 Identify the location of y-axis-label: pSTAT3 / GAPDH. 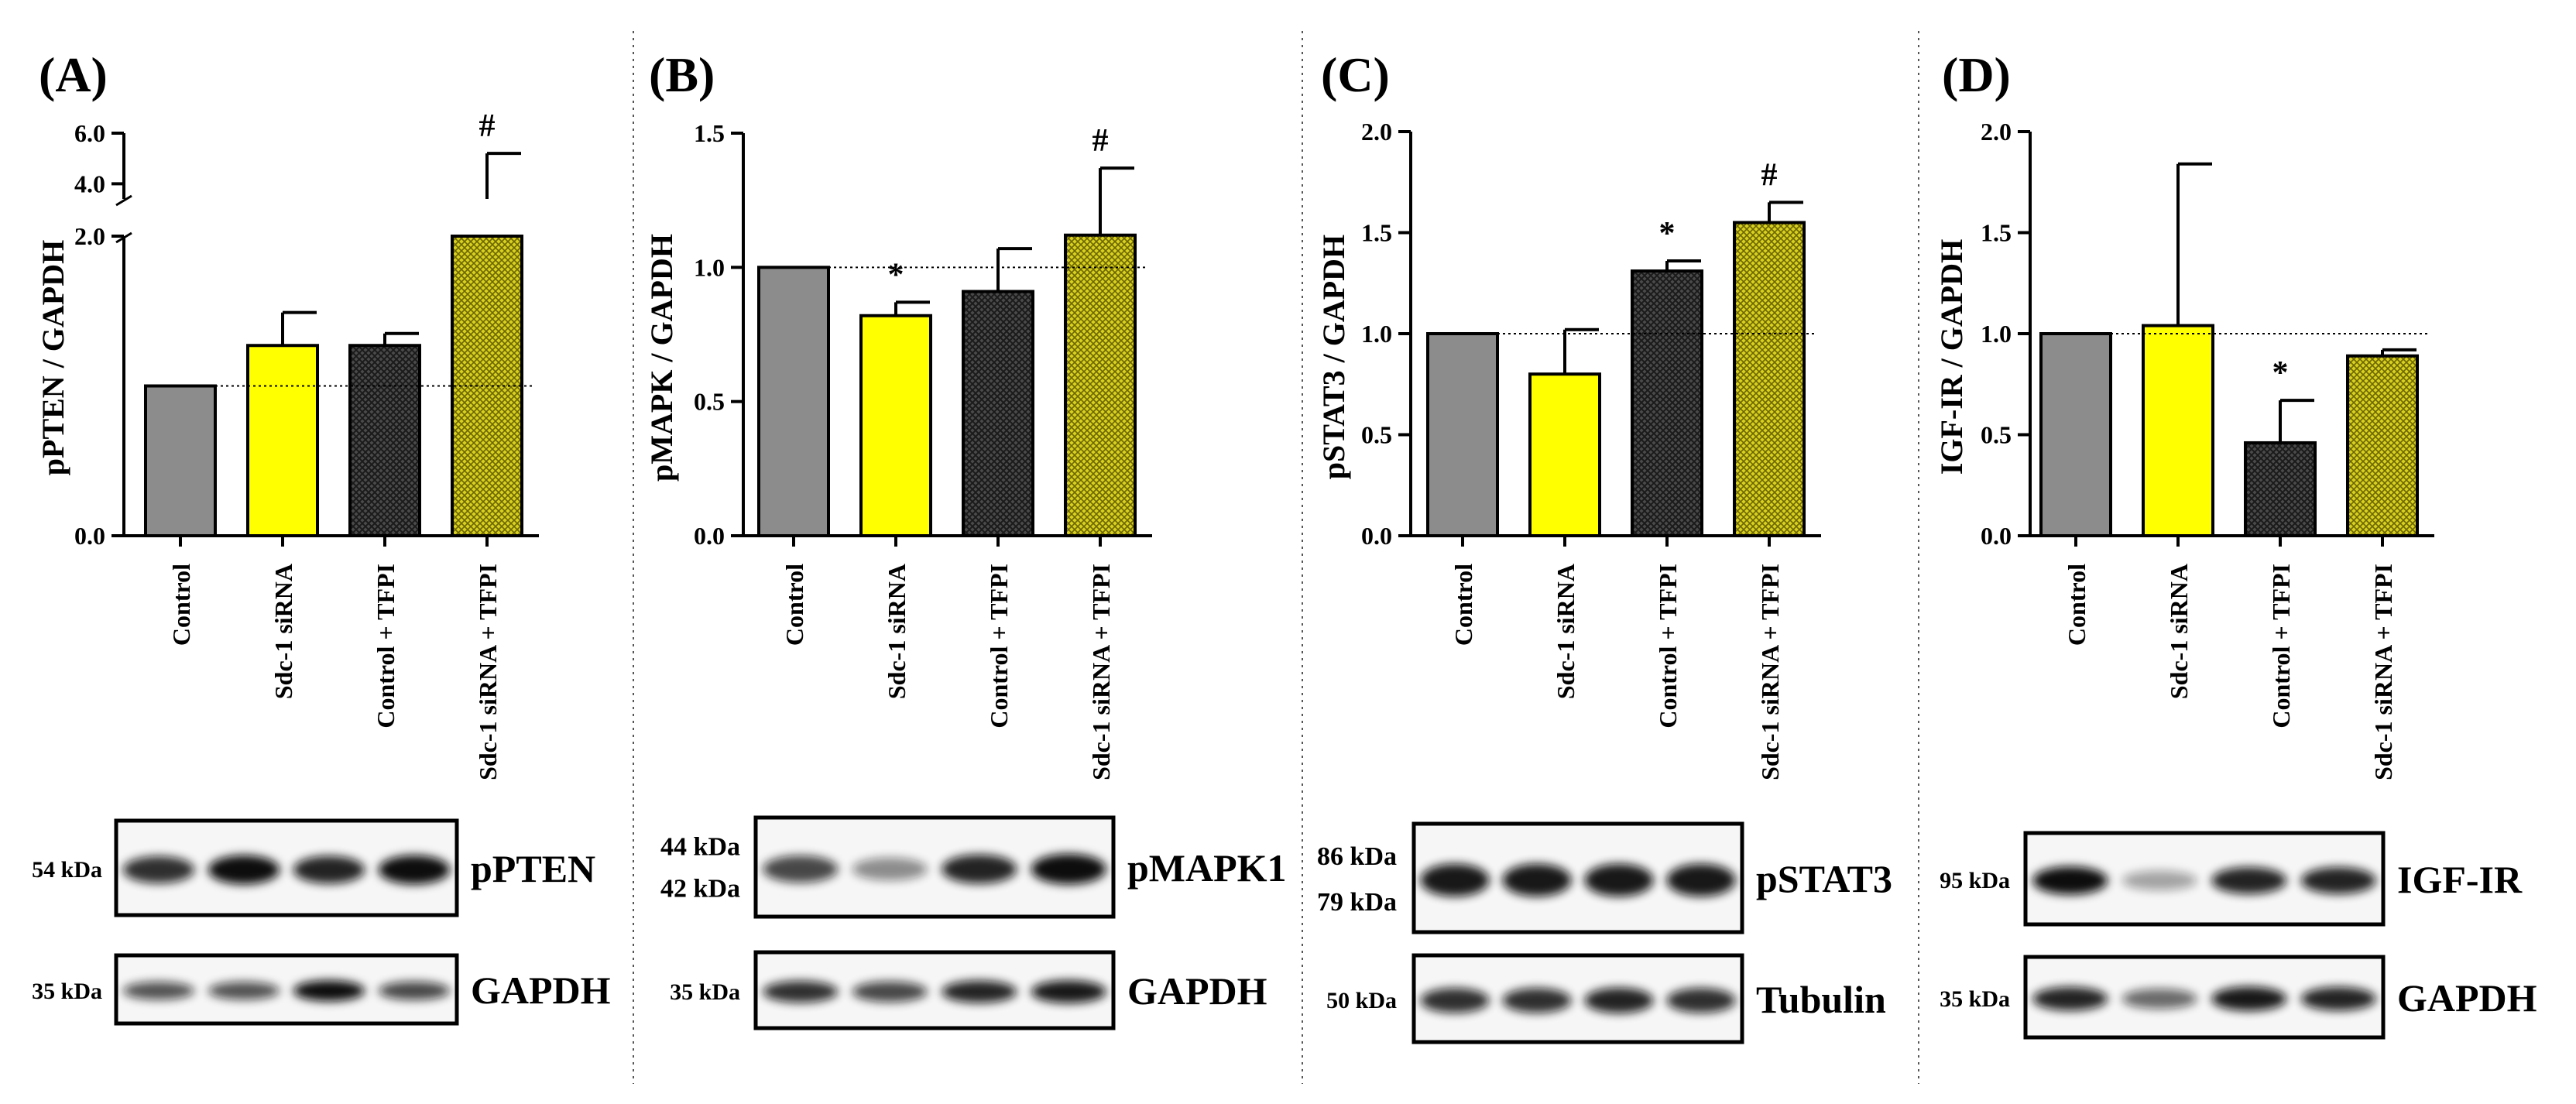
(1333, 357).